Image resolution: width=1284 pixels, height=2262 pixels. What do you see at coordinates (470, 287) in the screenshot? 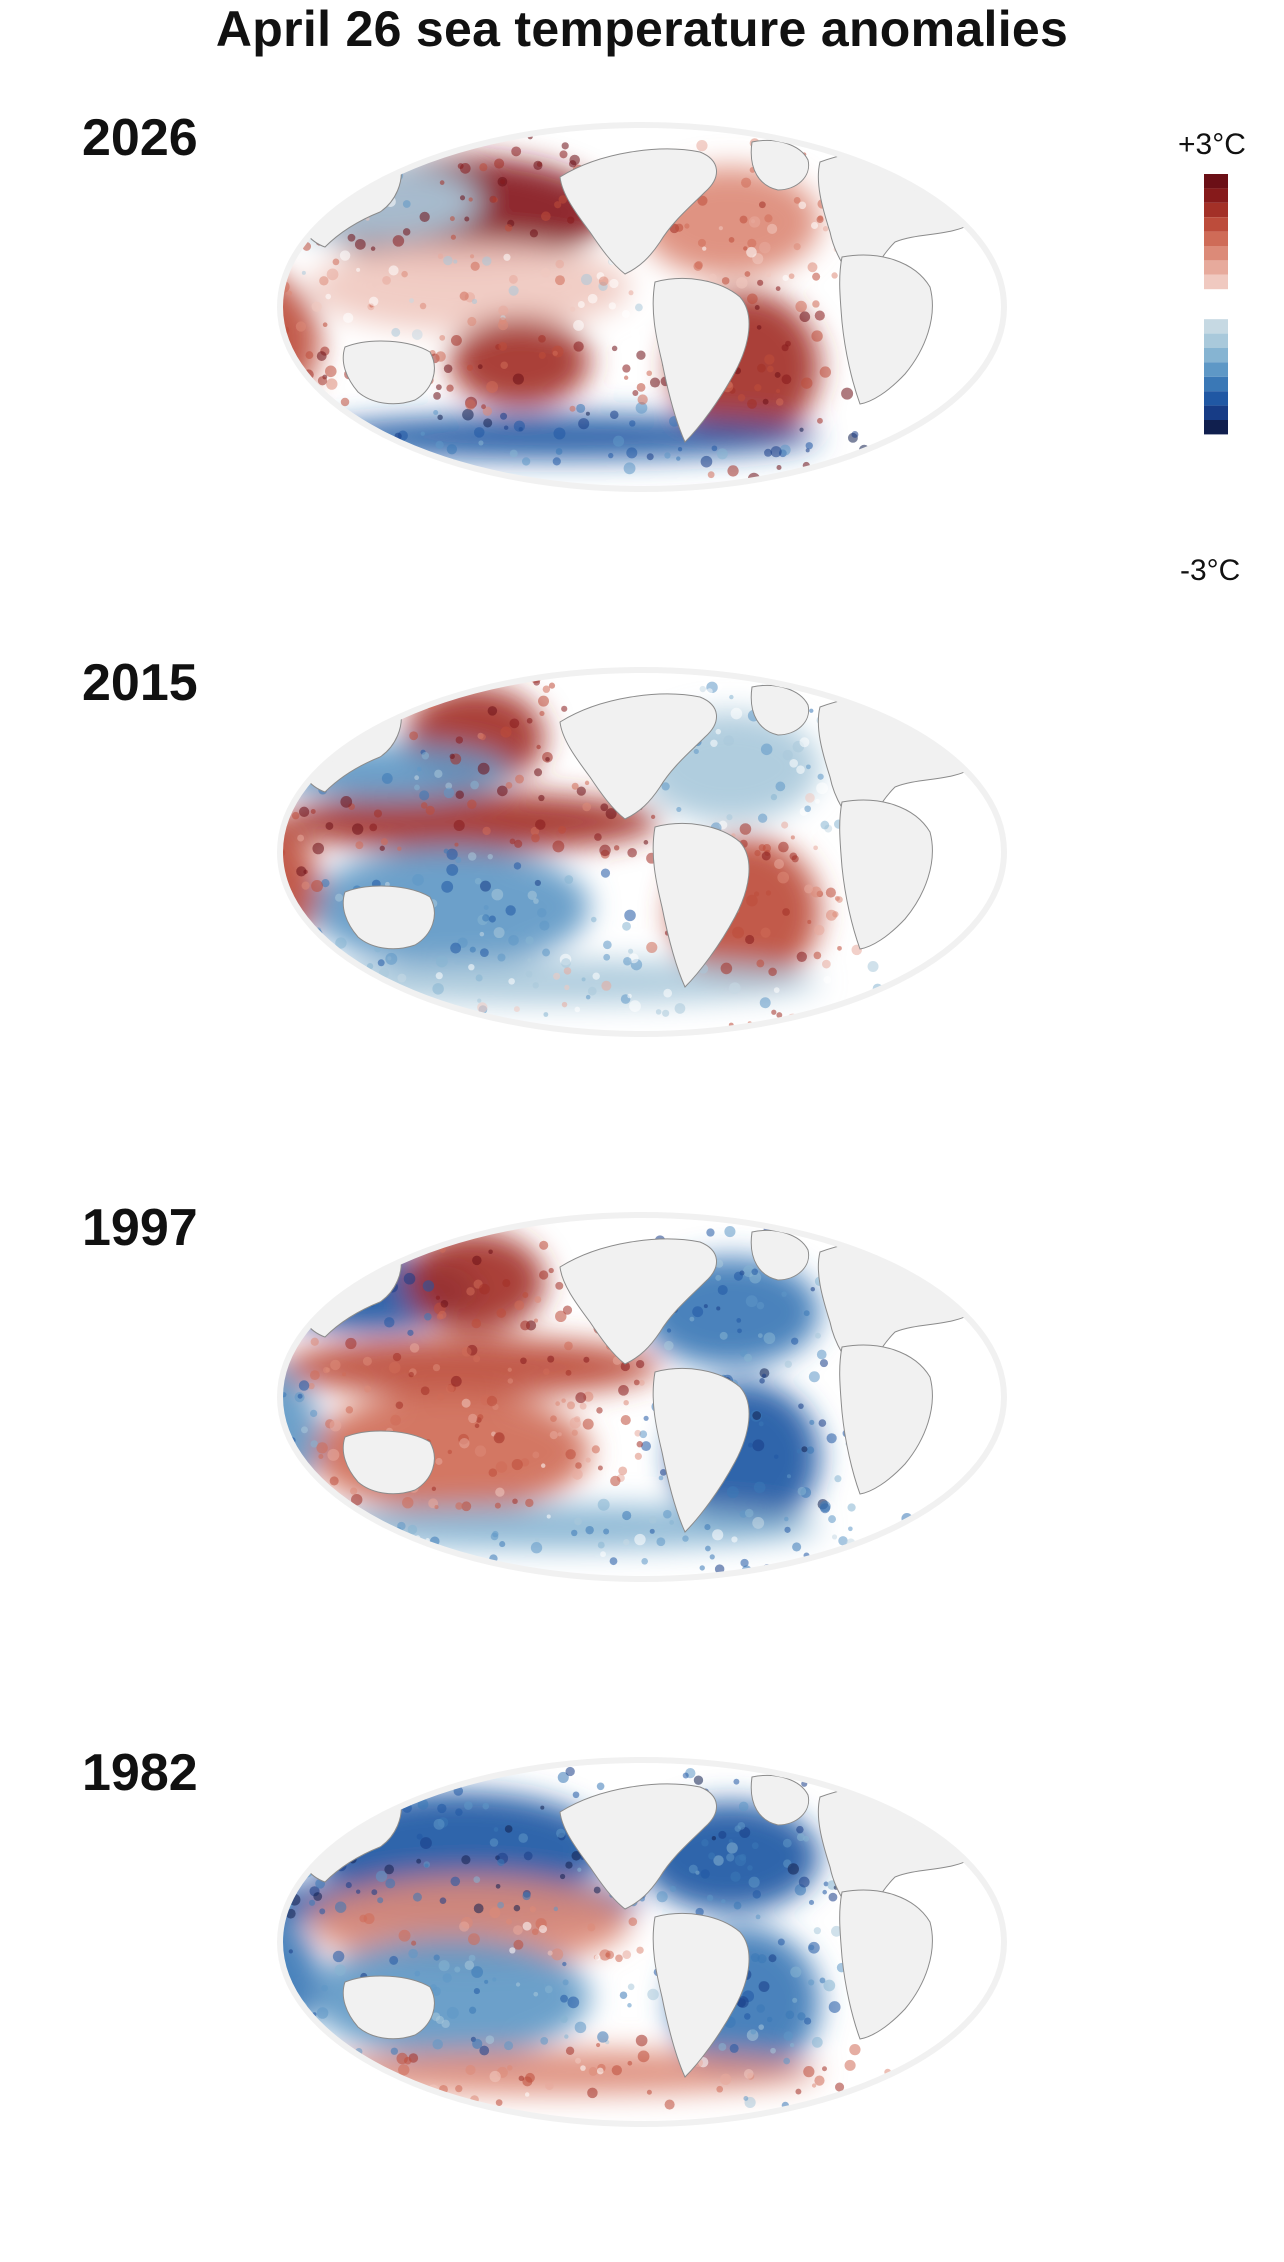
I see `anomaly-region-central-pacific` at bounding box center [470, 287].